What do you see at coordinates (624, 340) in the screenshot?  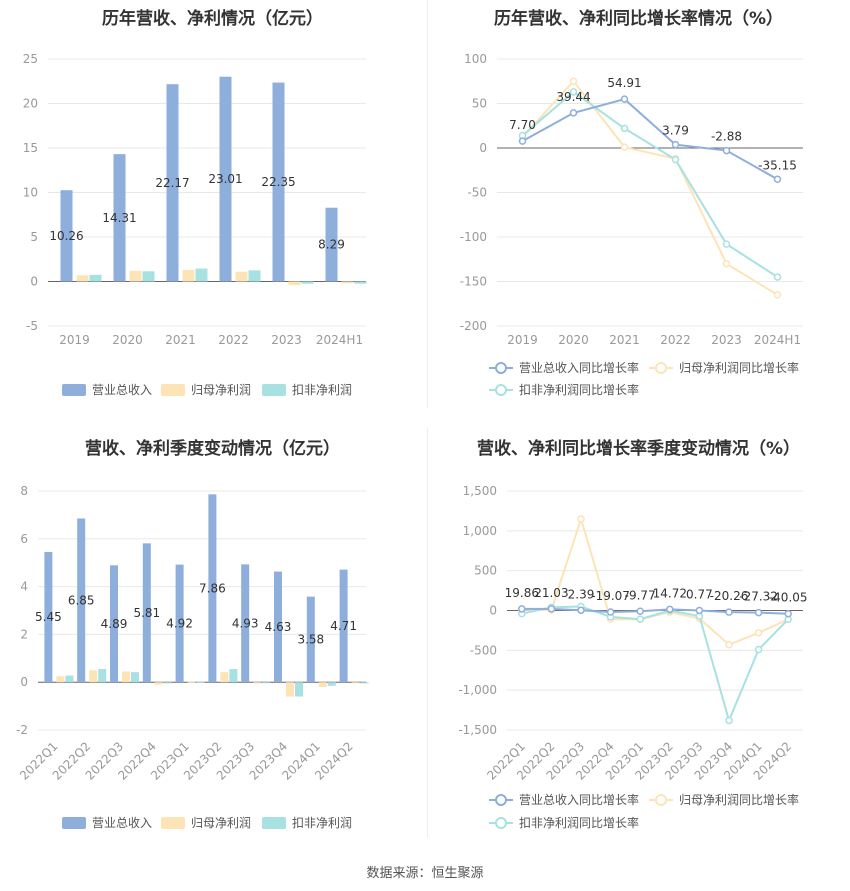 I see `x-tick-label: 2021` at bounding box center [624, 340].